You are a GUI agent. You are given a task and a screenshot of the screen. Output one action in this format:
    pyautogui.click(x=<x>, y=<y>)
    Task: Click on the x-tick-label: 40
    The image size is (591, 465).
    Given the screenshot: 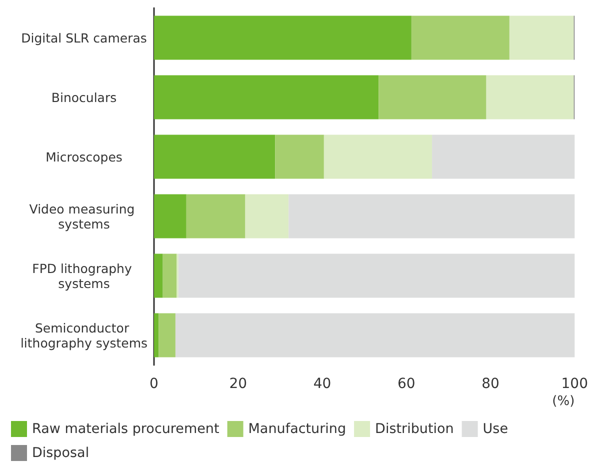 What is the action you would take?
    pyautogui.click(x=322, y=384)
    